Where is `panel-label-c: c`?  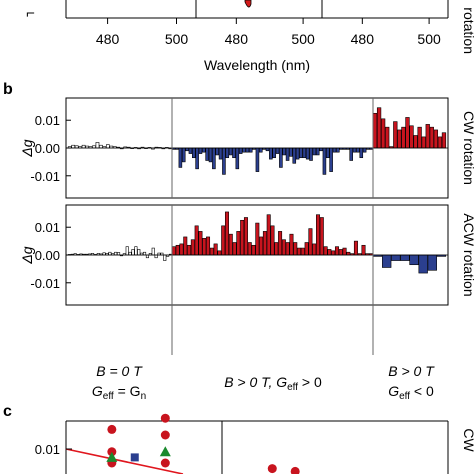
panel-label-c: c is located at coordinates (7, 411).